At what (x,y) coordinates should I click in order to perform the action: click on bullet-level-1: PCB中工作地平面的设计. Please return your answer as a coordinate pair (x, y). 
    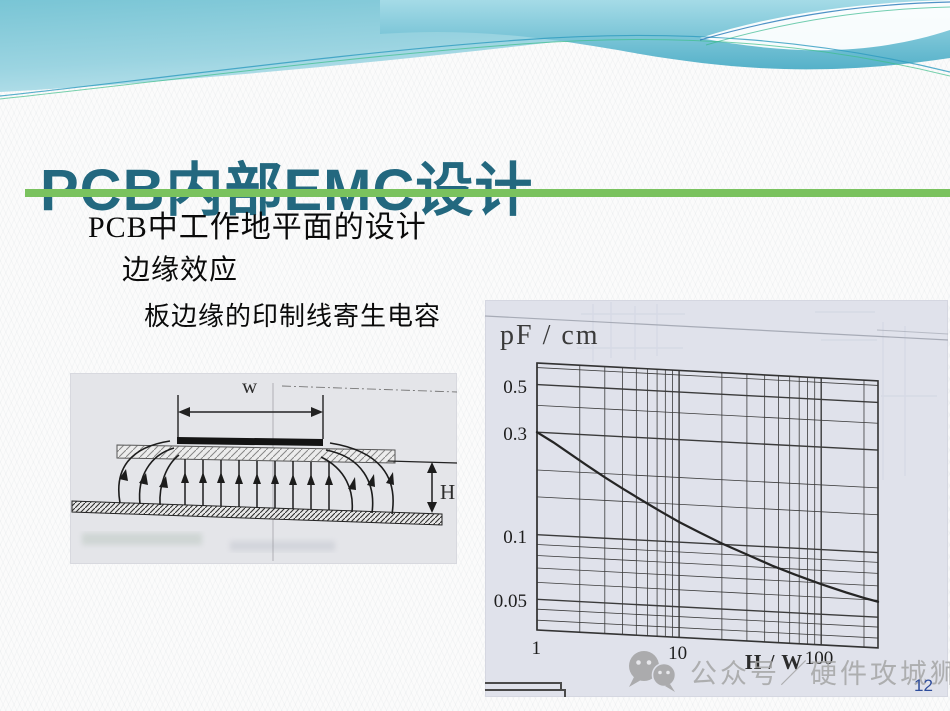
    Looking at the image, I should click on (257, 227).